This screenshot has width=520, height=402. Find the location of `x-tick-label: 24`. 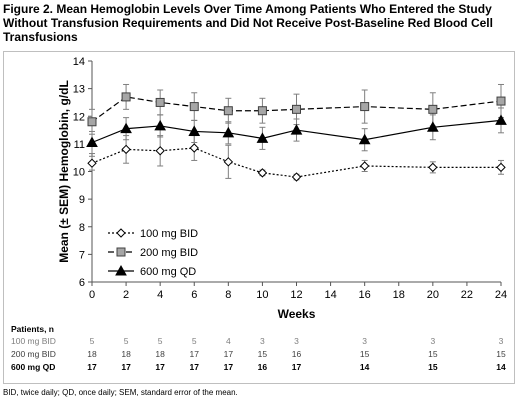

x-tick-label: 24 is located at coordinates (501, 295).